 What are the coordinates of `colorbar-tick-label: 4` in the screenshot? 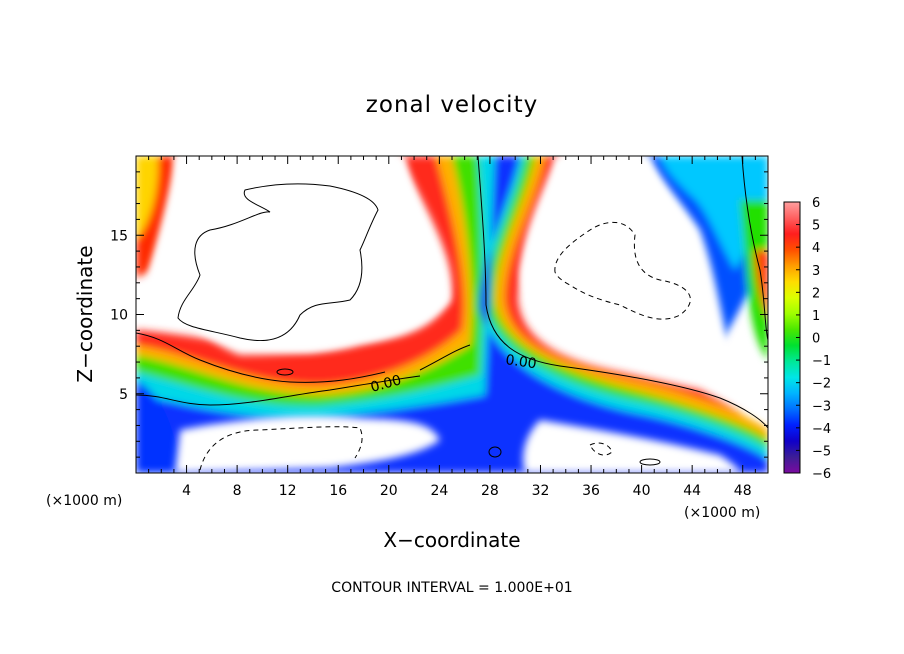 It's located at (816, 248).